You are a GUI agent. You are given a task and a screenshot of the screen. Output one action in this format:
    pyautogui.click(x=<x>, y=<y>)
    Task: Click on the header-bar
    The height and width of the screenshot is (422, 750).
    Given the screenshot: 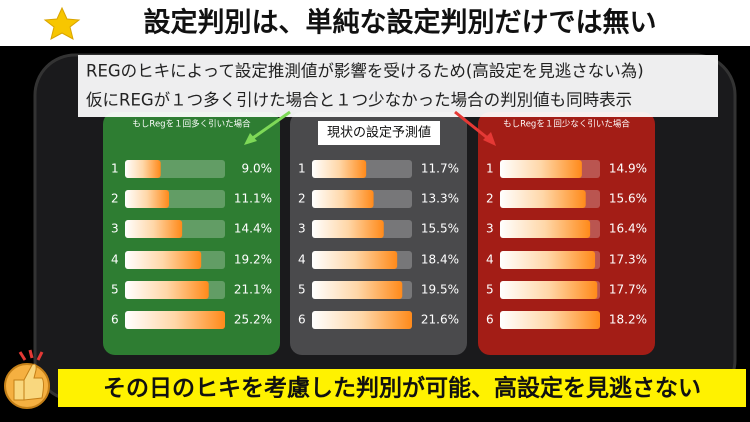 What is the action you would take?
    pyautogui.click(x=375, y=23)
    